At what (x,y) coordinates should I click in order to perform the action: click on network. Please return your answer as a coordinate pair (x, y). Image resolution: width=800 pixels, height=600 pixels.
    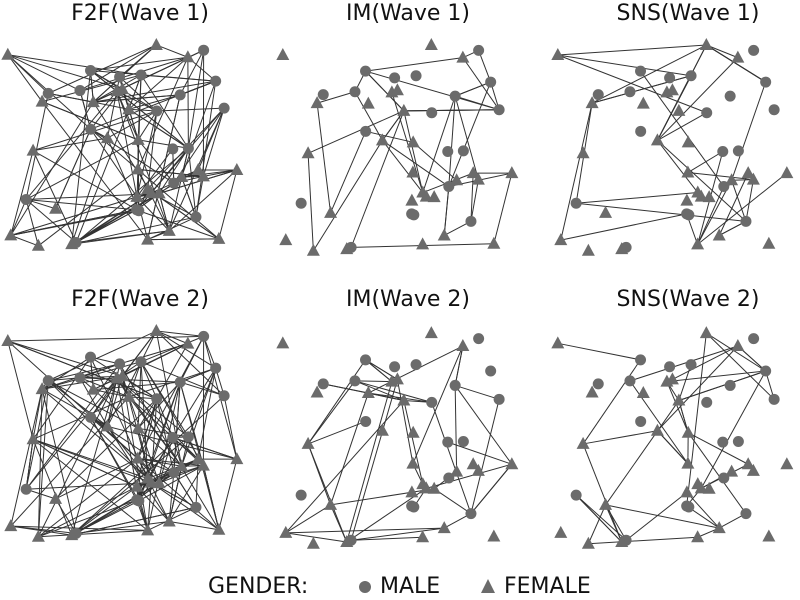
    Looking at the image, I should click on (397, 147).